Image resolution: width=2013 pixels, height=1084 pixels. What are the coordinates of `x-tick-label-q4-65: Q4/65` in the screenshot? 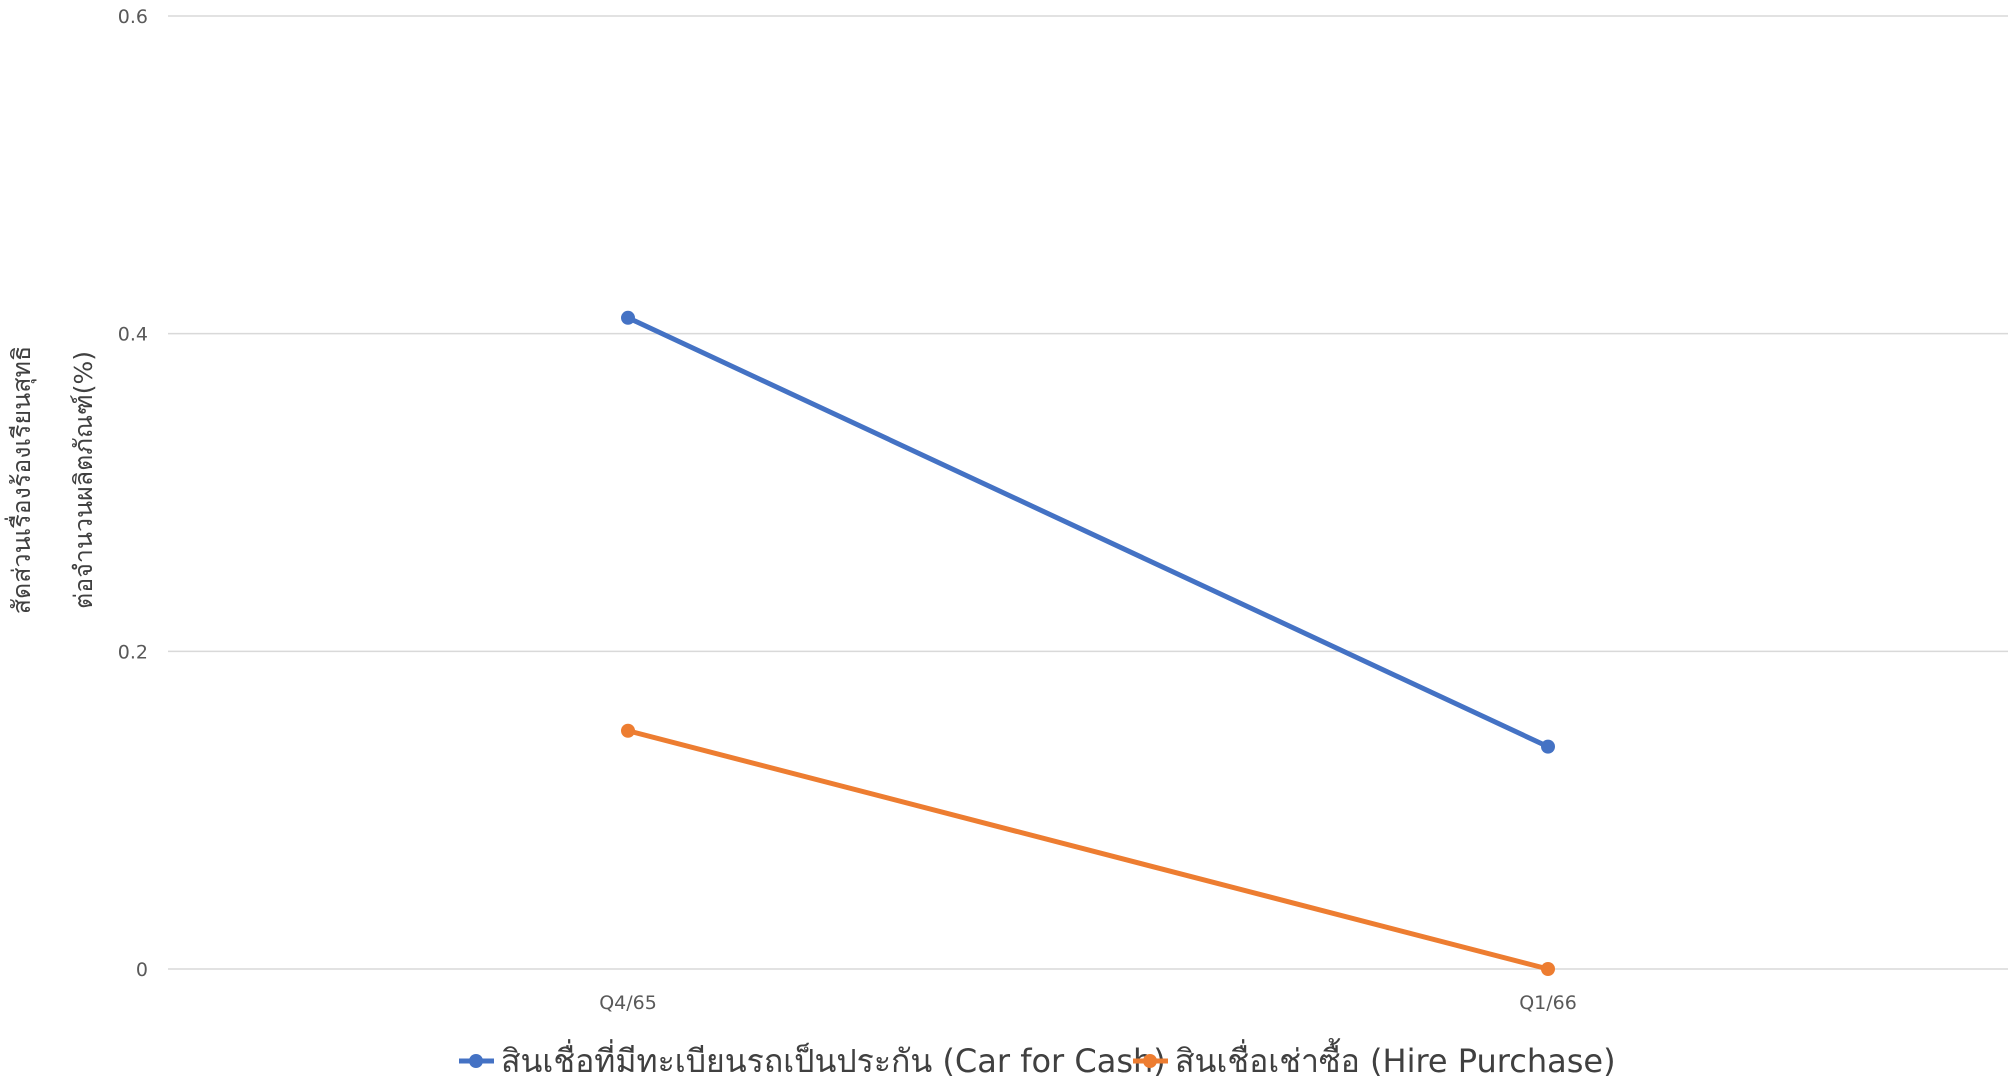 It's located at (628, 1003).